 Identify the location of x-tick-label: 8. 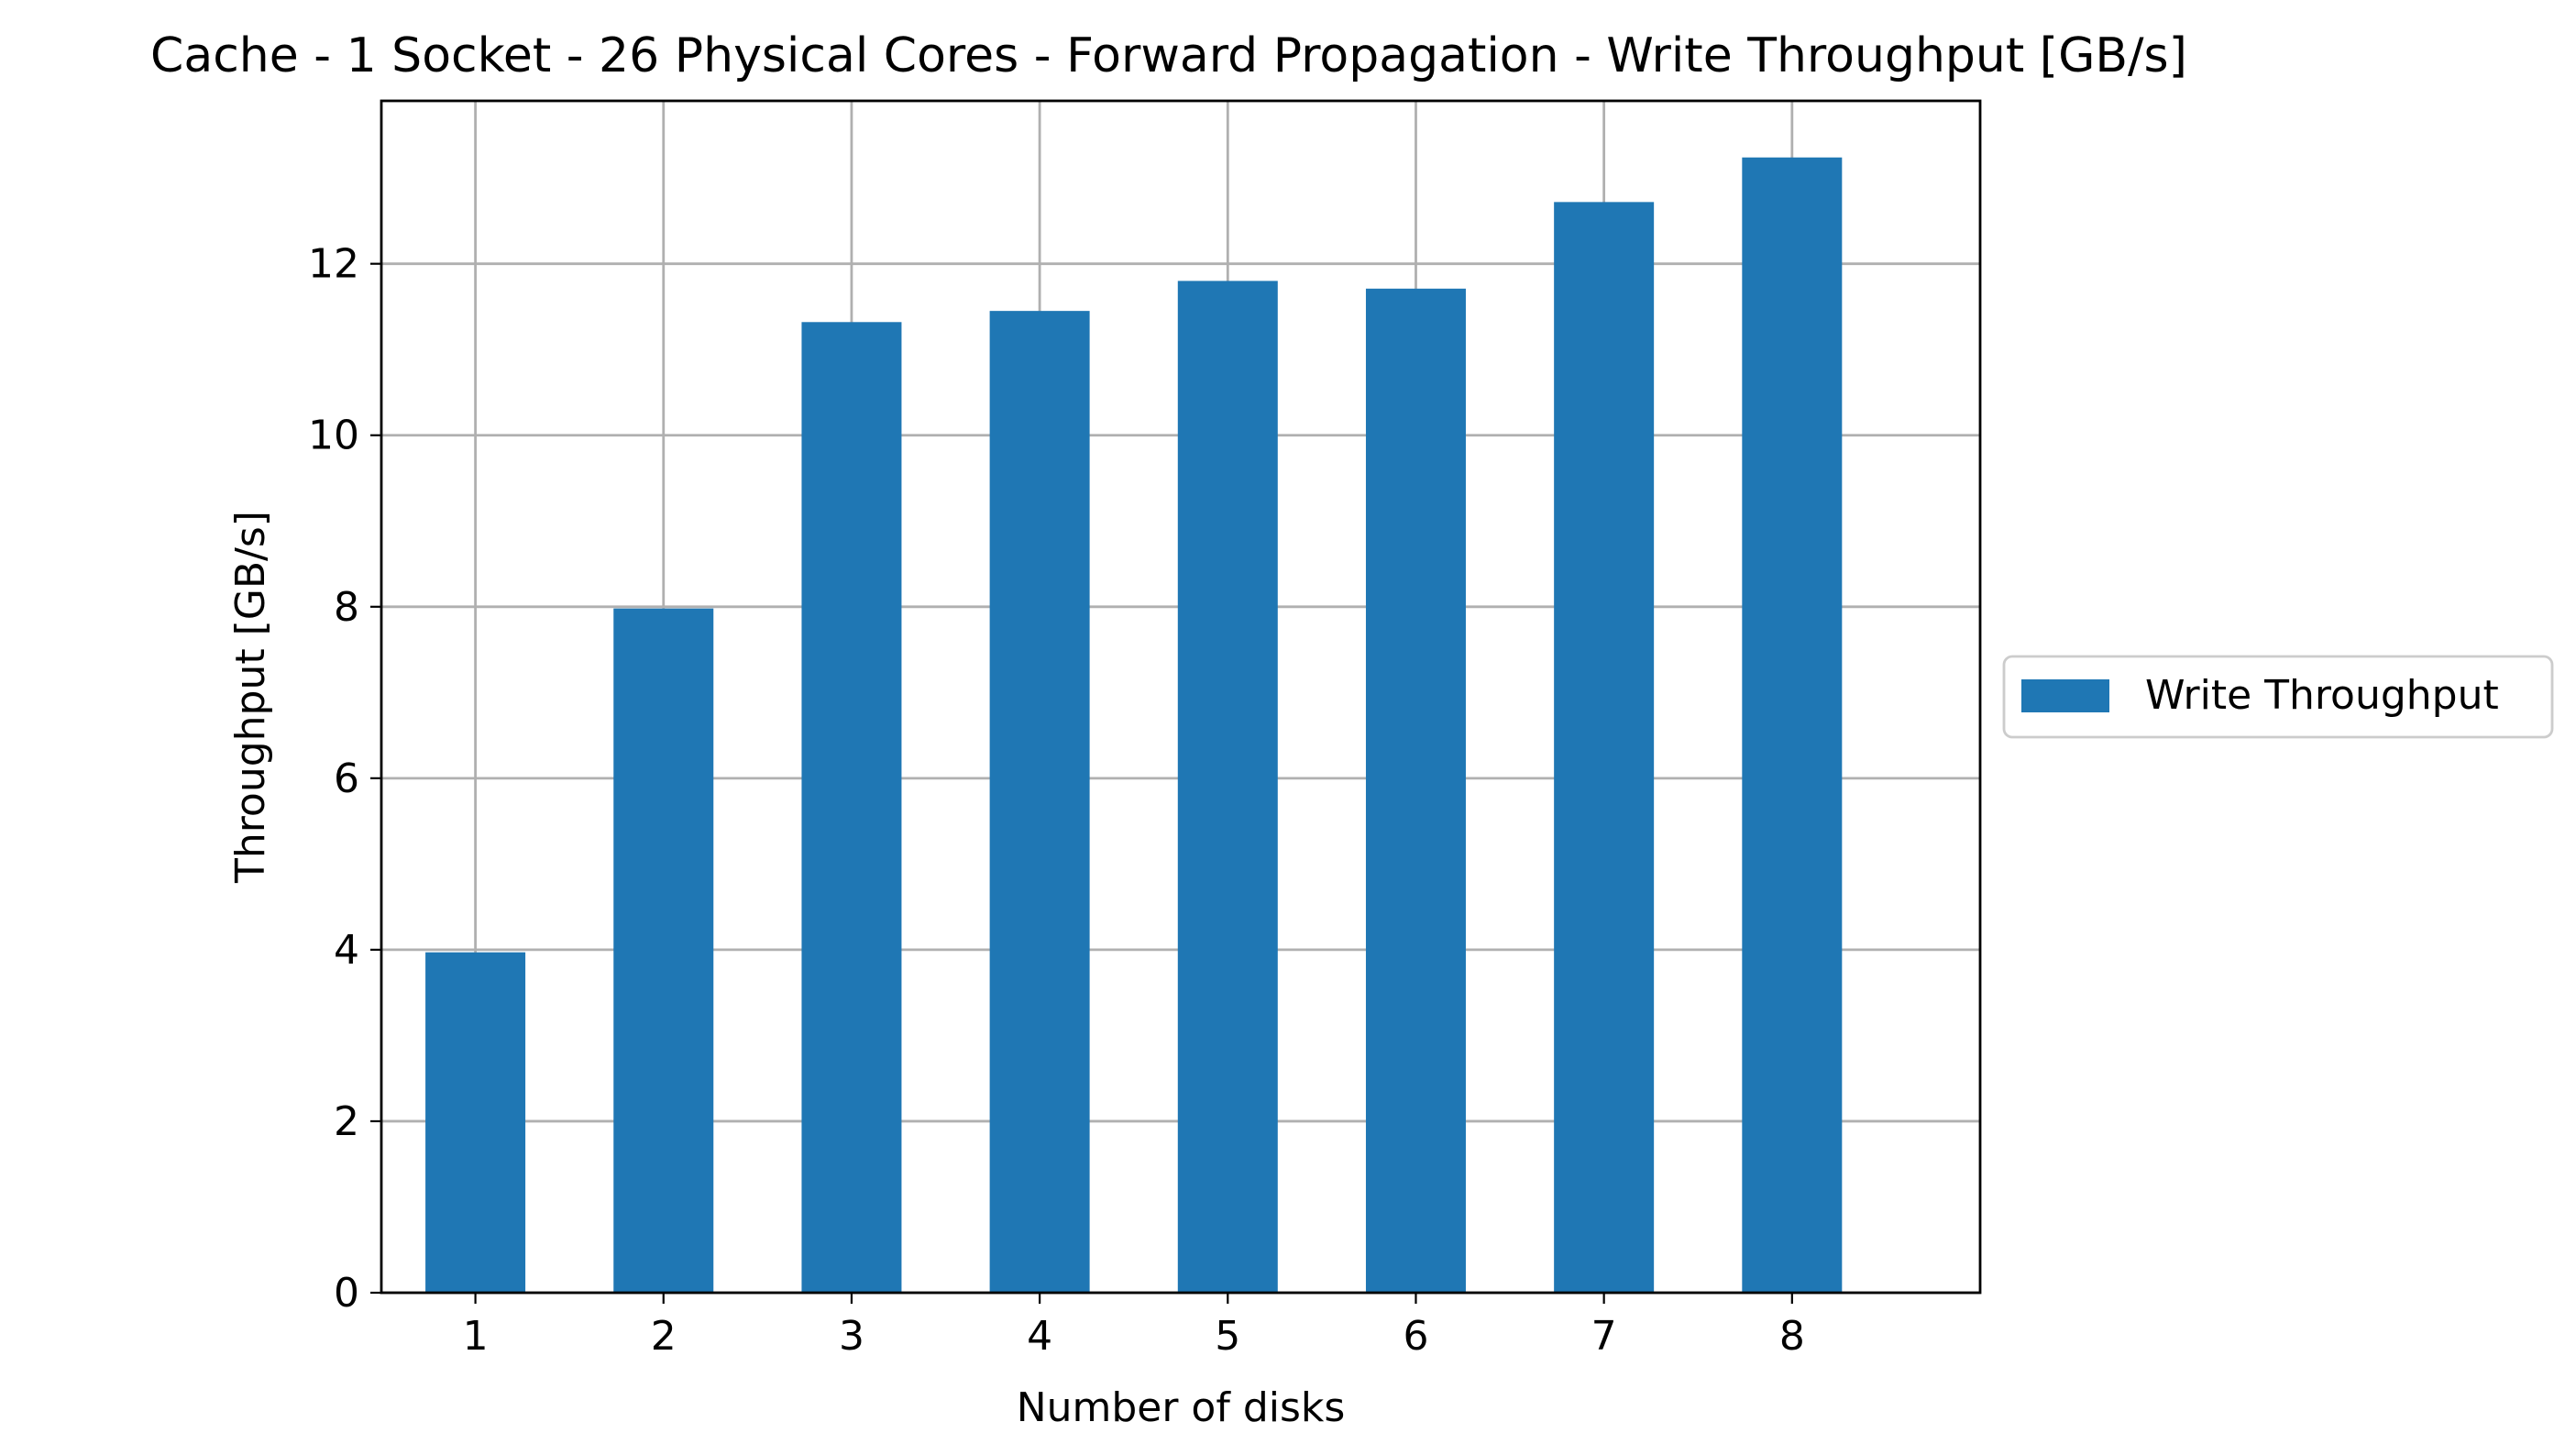
(1792, 1336).